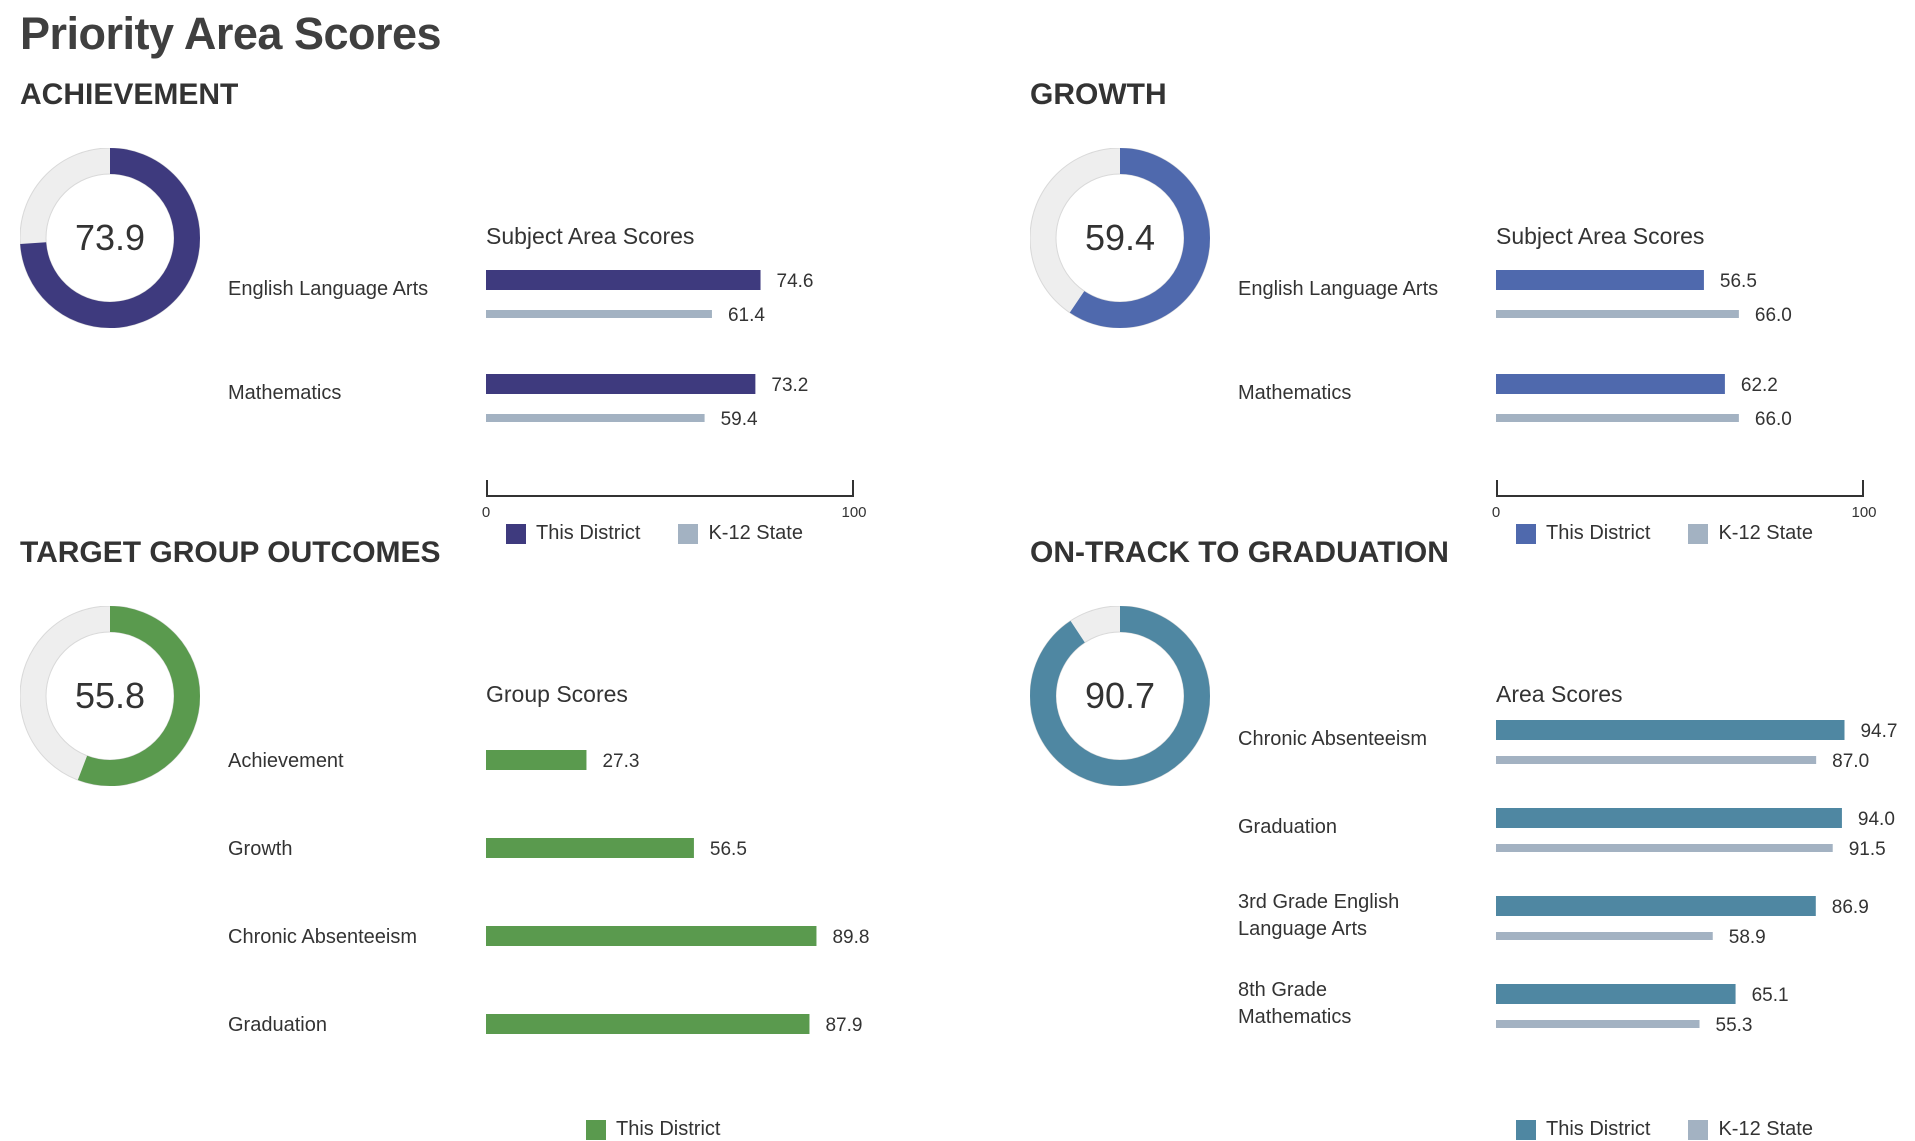  I want to click on category-label-line: Graduation, so click(277, 1025).